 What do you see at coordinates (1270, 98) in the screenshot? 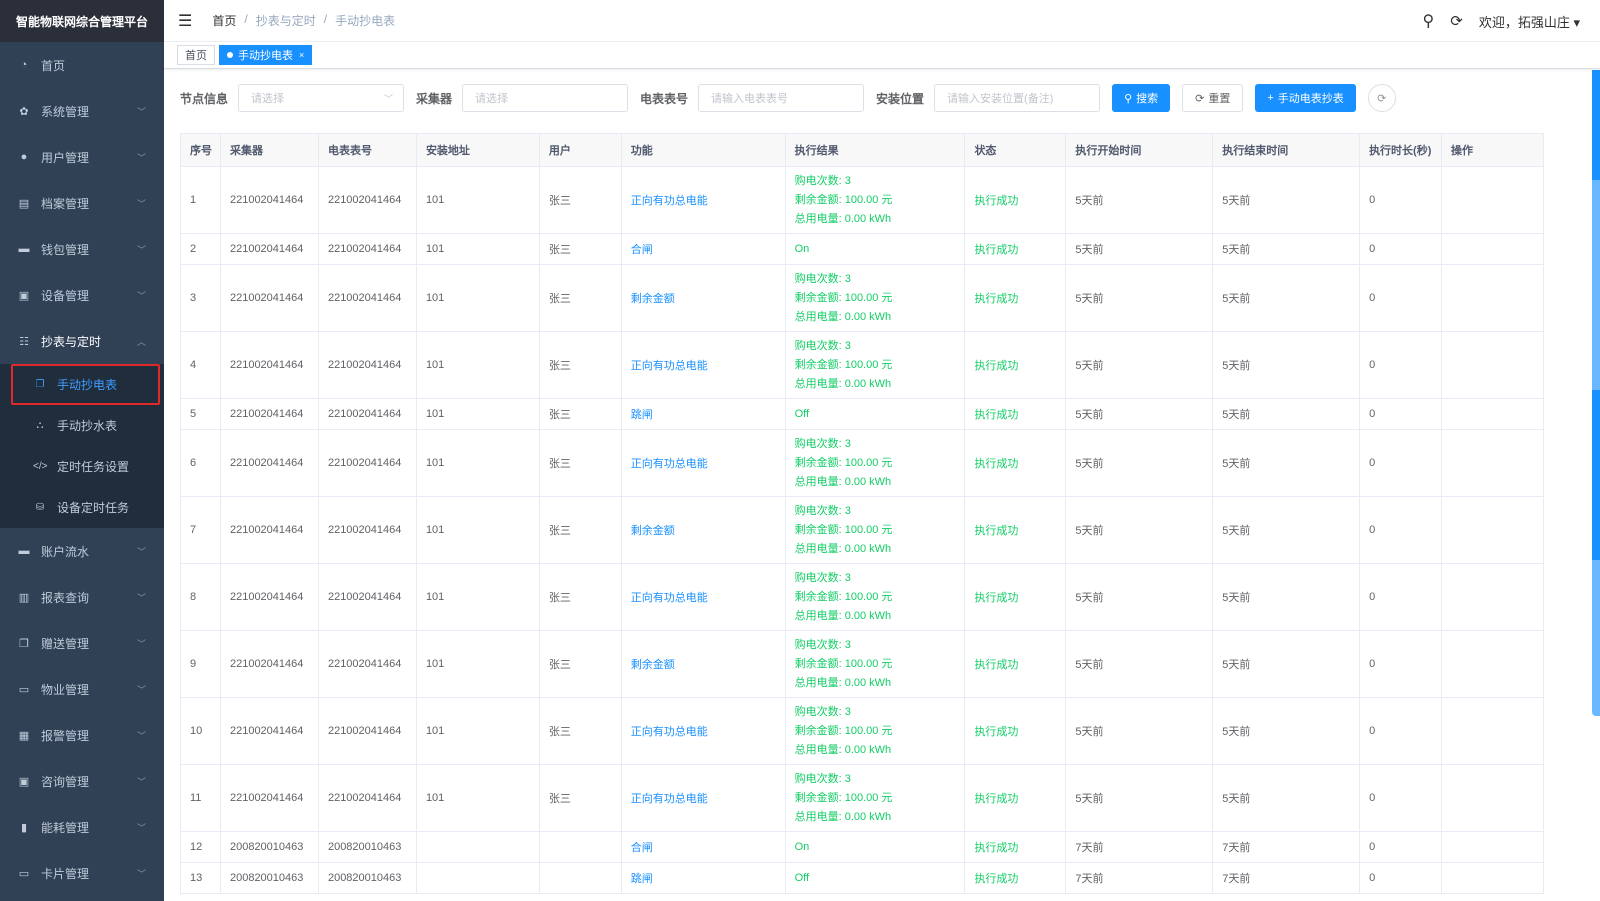
I see `plus-icon: +` at bounding box center [1270, 98].